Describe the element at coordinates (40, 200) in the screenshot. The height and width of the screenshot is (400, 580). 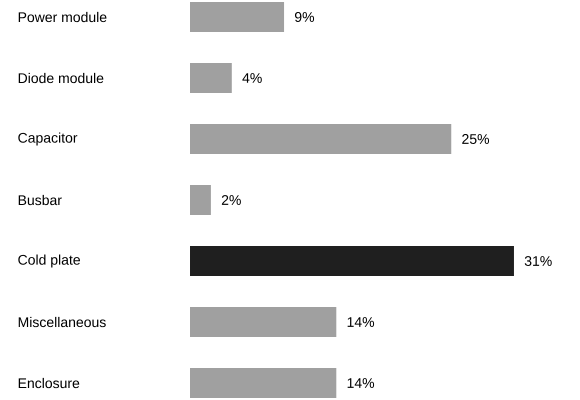
I see `y-tick-label: Busbar` at that location.